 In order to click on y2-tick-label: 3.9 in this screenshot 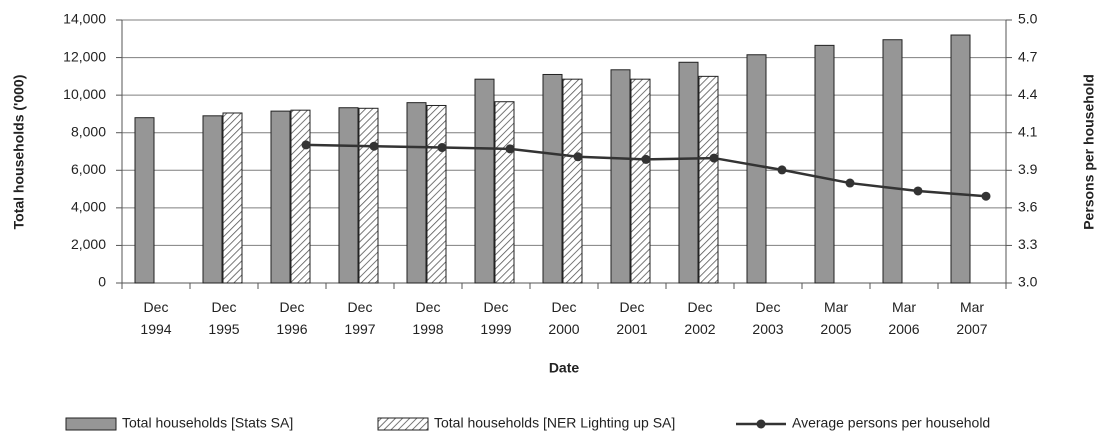, I will do `click(1028, 169)`.